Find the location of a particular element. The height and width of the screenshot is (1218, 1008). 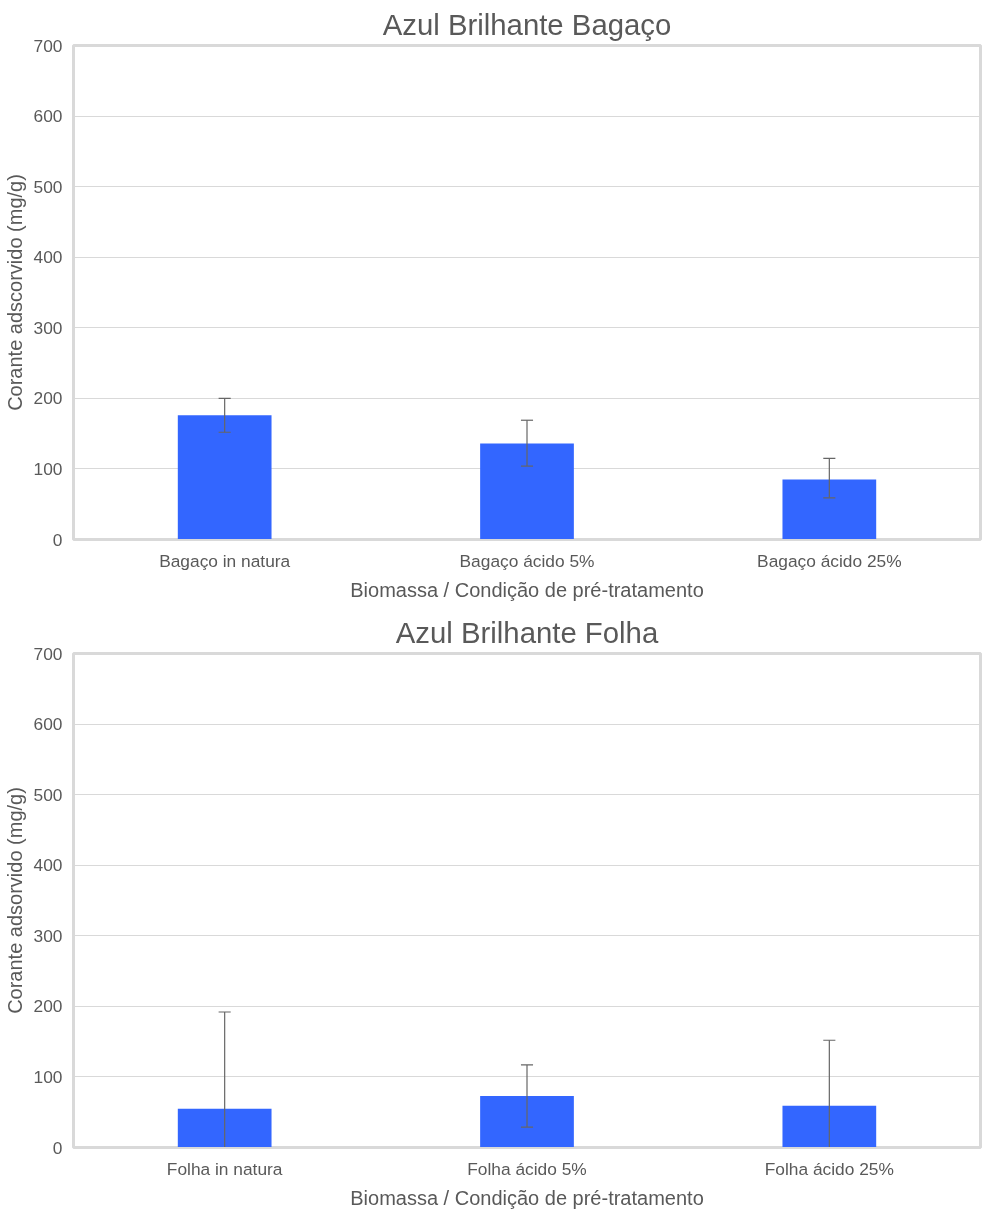

x-tick-label: Folha ácido 5% is located at coordinates (527, 1168).